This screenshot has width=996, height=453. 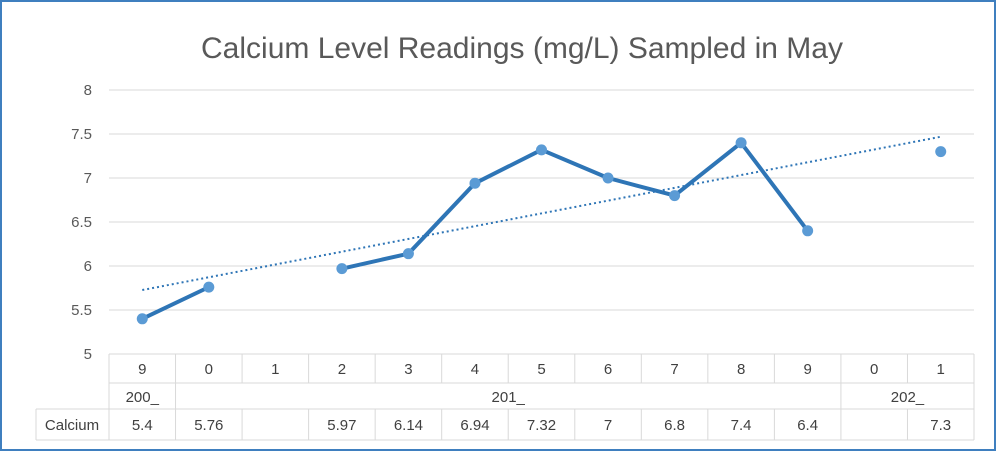 What do you see at coordinates (81, 134) in the screenshot?
I see `y-tick-label: 7.5` at bounding box center [81, 134].